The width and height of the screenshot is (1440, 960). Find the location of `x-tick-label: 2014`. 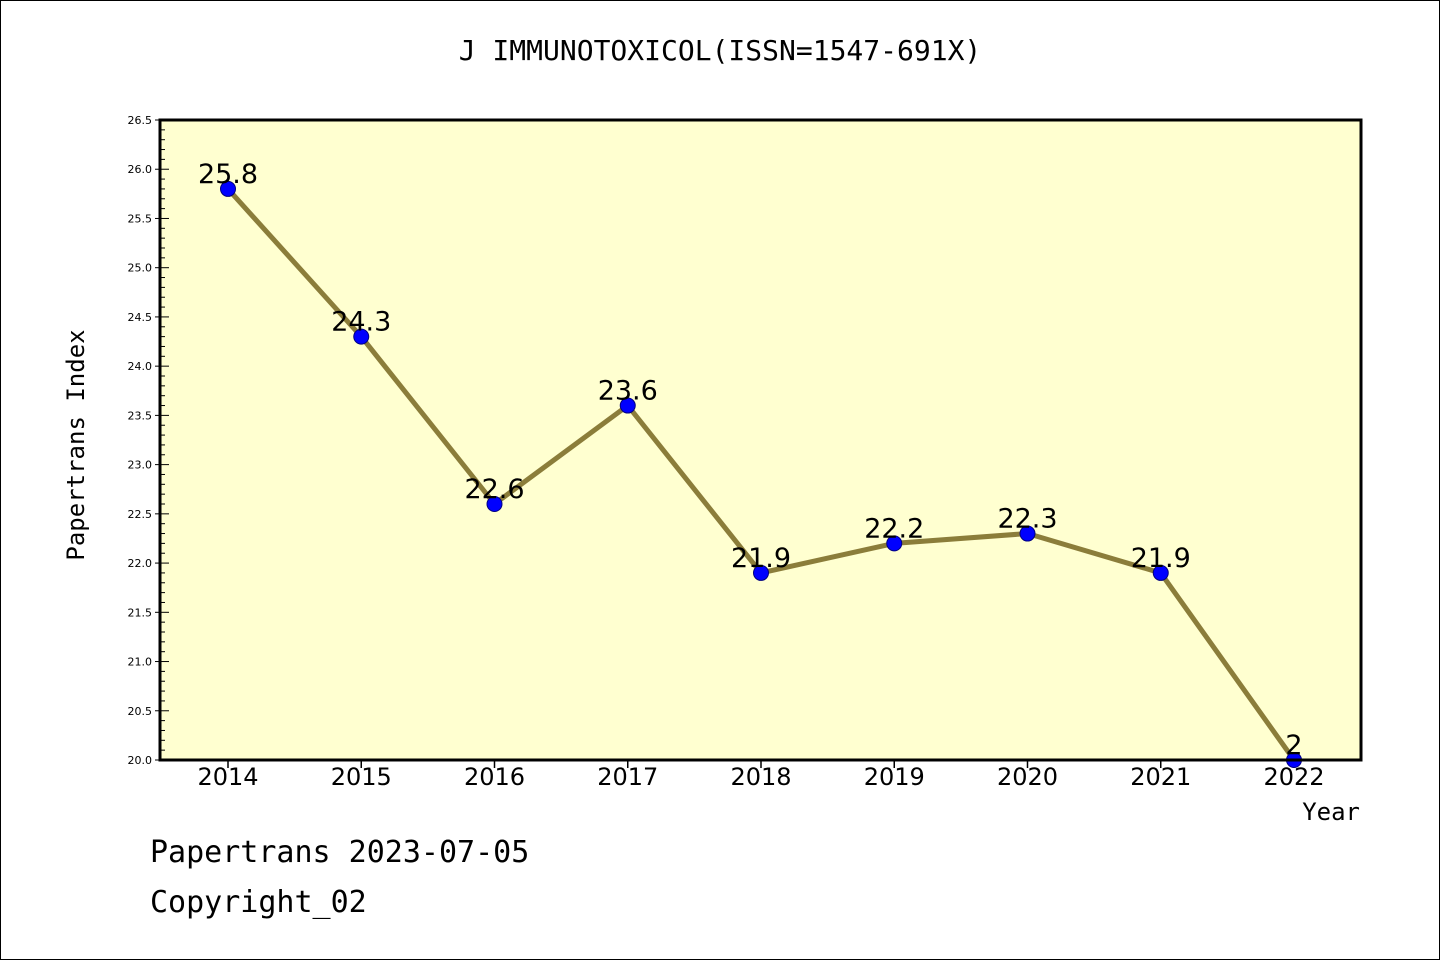

x-tick-label: 2014 is located at coordinates (227, 777).